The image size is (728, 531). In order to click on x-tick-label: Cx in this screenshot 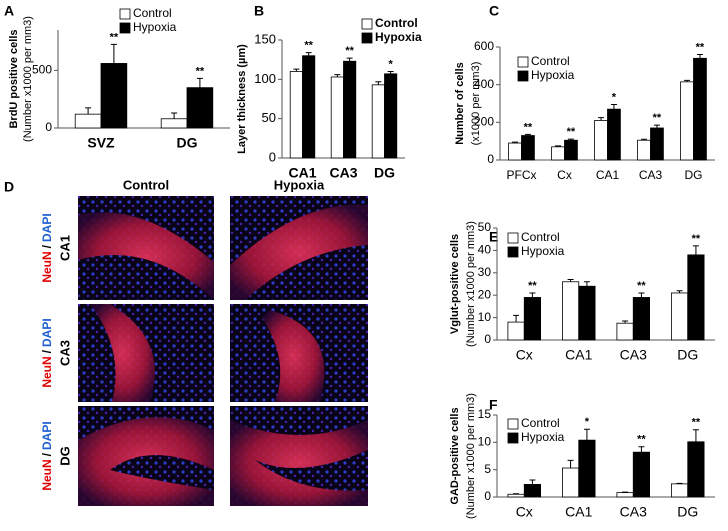, I will do `click(524, 512)`.